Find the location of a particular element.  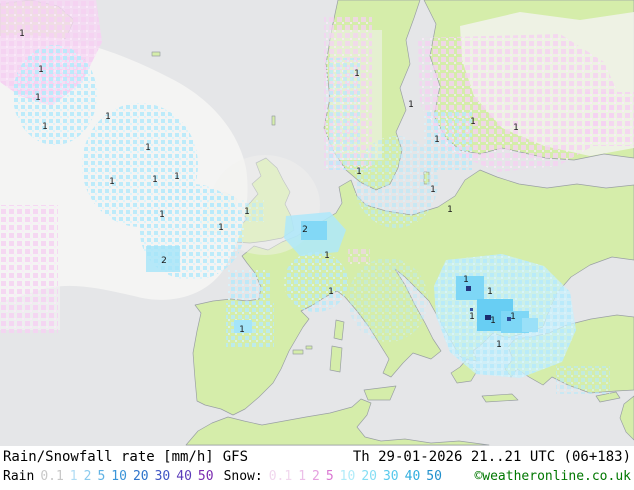

island-shetland is located at coordinates (273, 120).